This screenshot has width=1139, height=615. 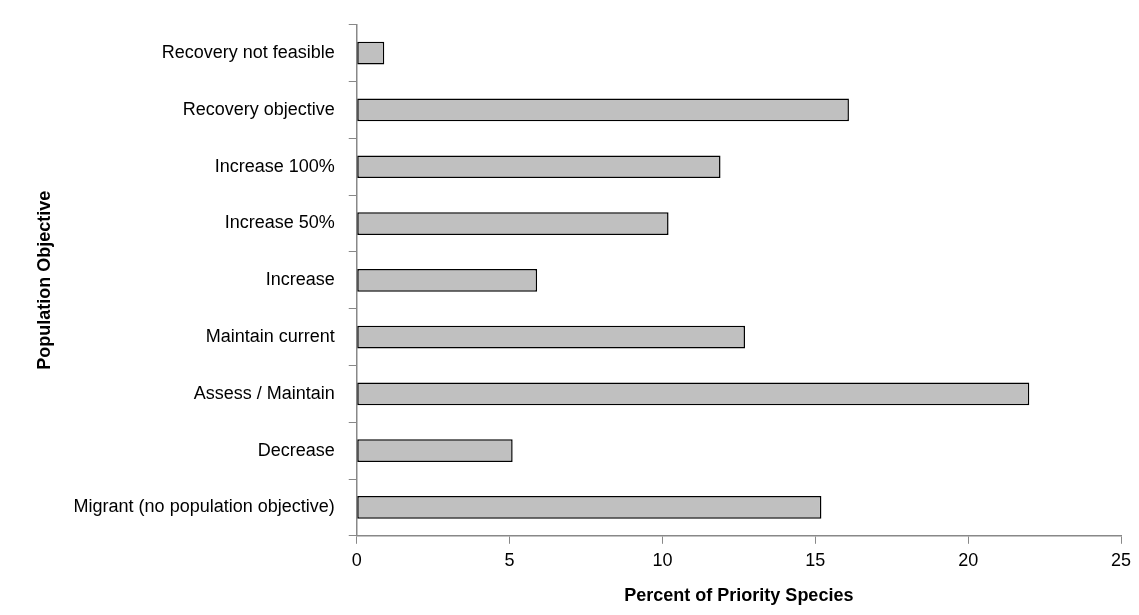 I want to click on x-tick-label: 10, so click(x=662, y=559).